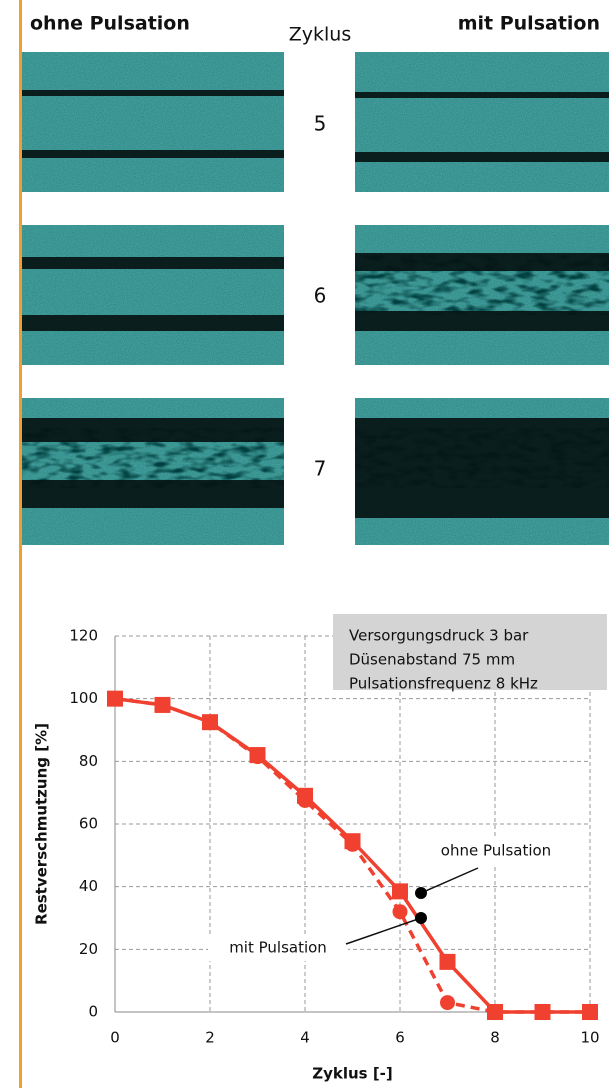 Image resolution: width=609 pixels, height=1092 pixels. Describe the element at coordinates (495, 1038) in the screenshot. I see `x-tick-label: 8` at that location.